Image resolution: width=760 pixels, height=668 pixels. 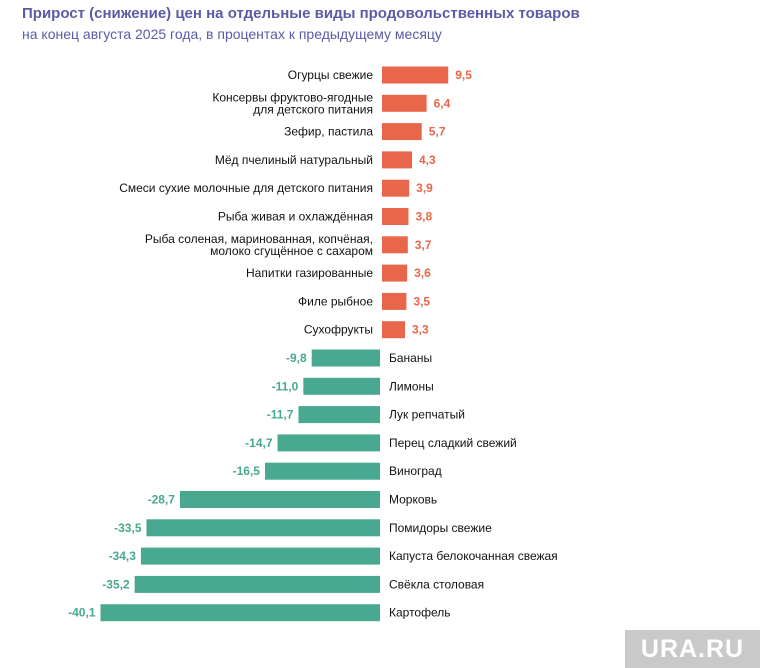 What do you see at coordinates (422, 273) in the screenshot?
I see `data-label: 3,6` at bounding box center [422, 273].